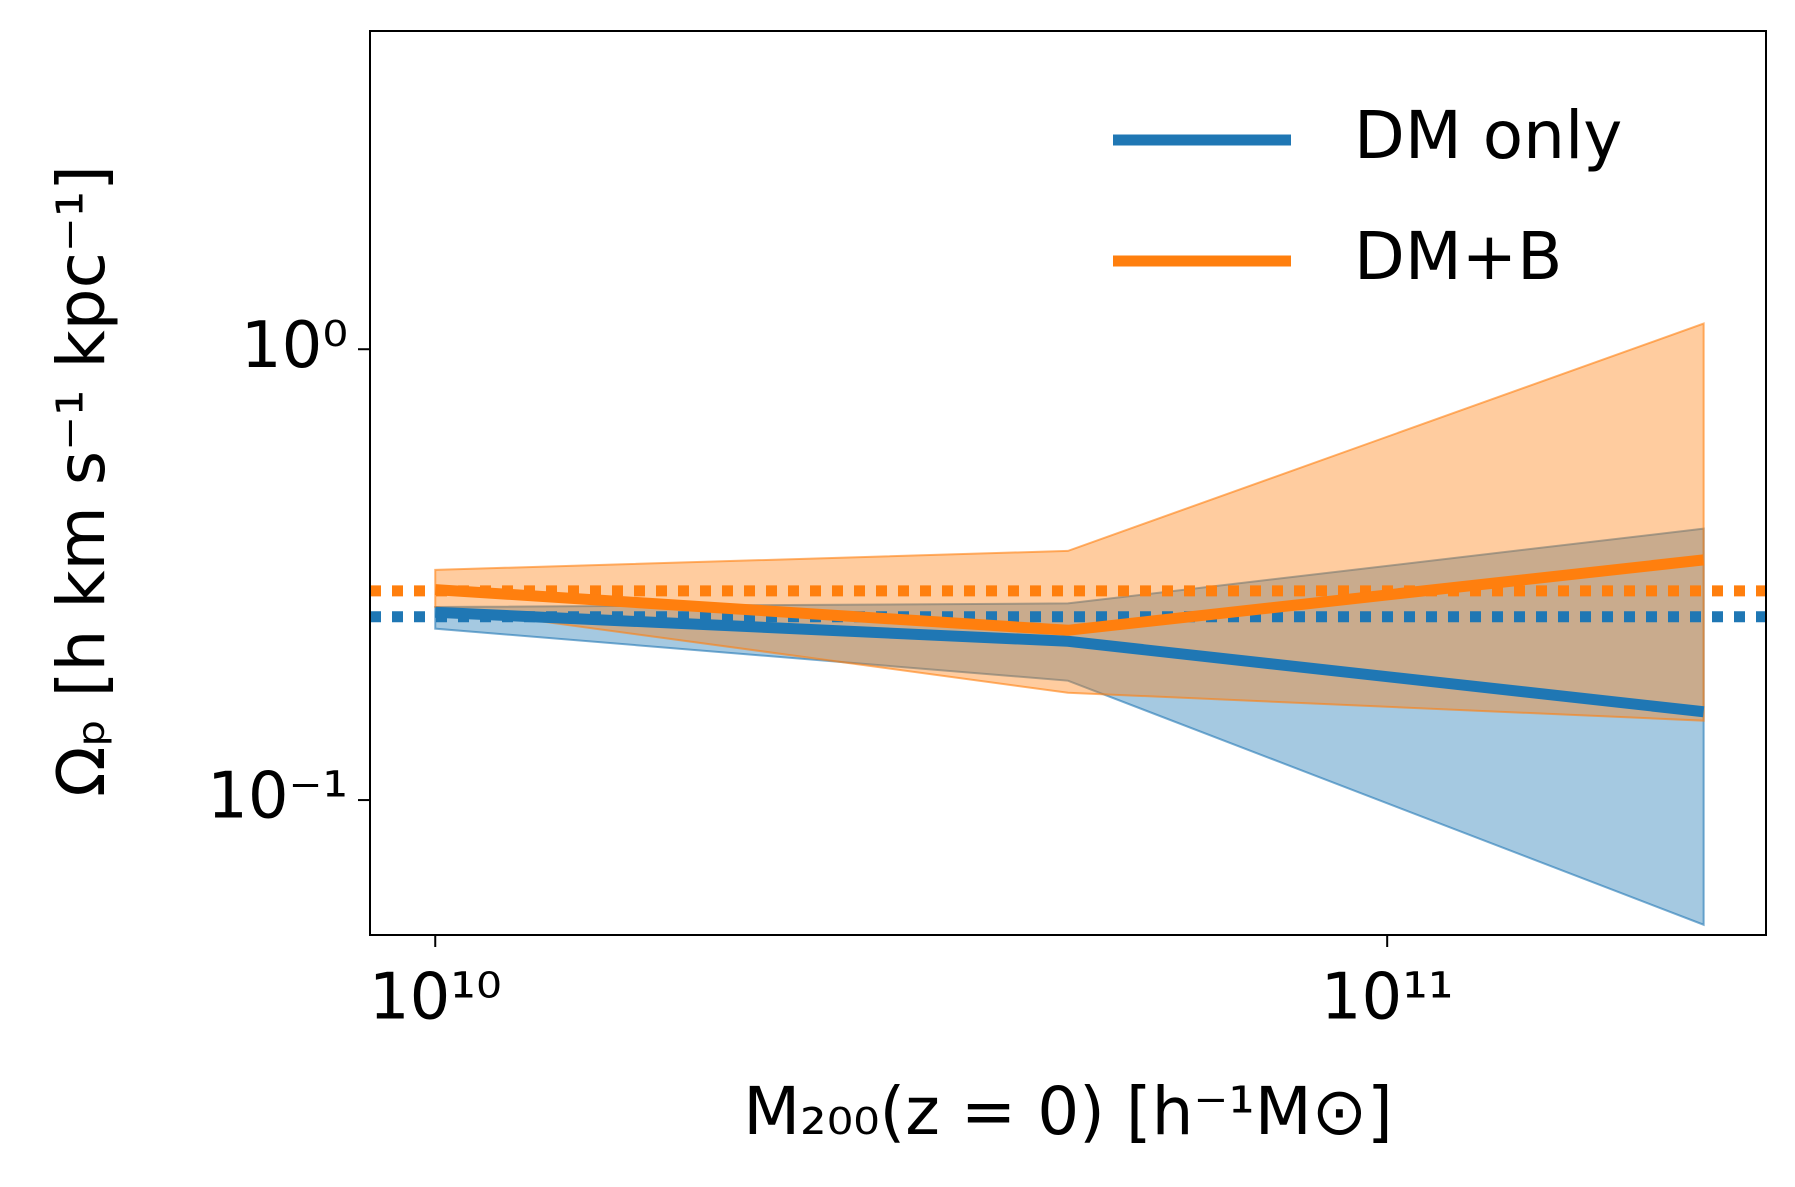  What do you see at coordinates (435, 998) in the screenshot?
I see `x-tick-label: 10¹⁰` at bounding box center [435, 998].